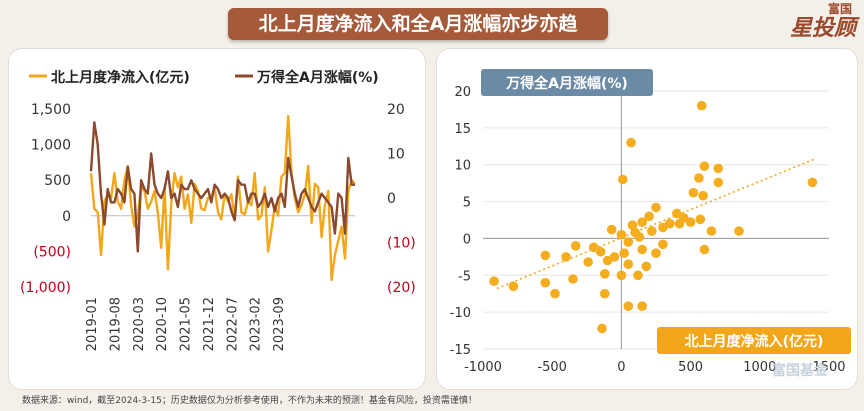  I want to click on x-tick-label: 2021-12, so click(209, 324).